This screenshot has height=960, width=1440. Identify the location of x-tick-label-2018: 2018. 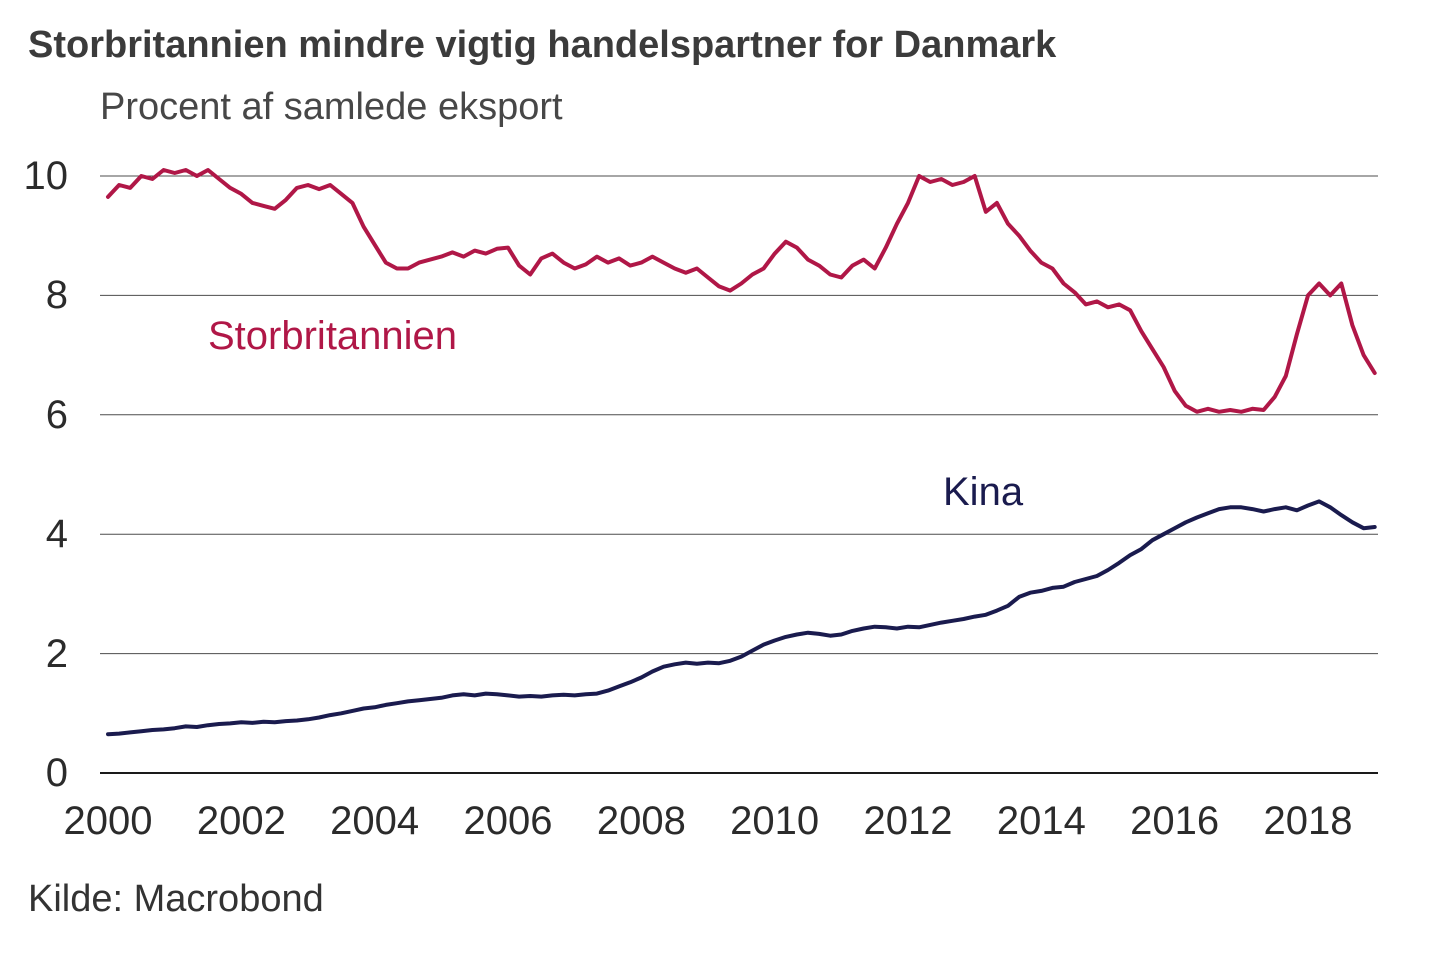
(1308, 821).